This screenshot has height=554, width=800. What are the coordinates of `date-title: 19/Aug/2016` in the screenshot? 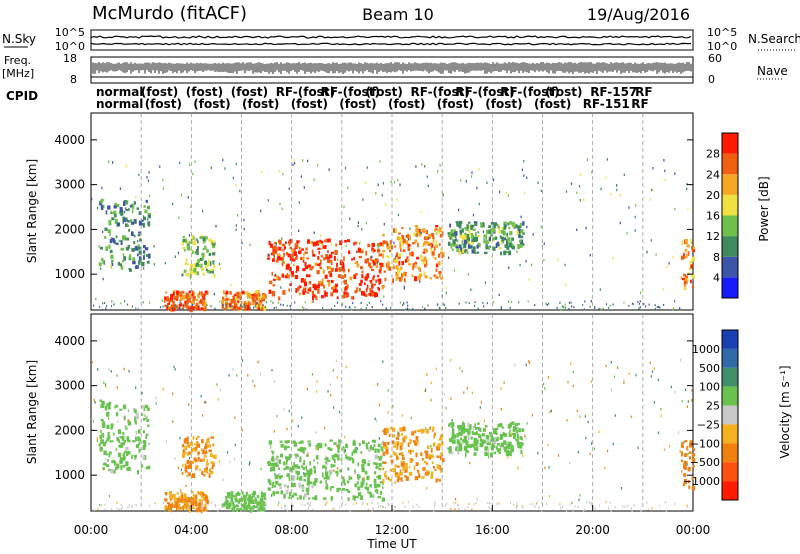 It's located at (638, 14).